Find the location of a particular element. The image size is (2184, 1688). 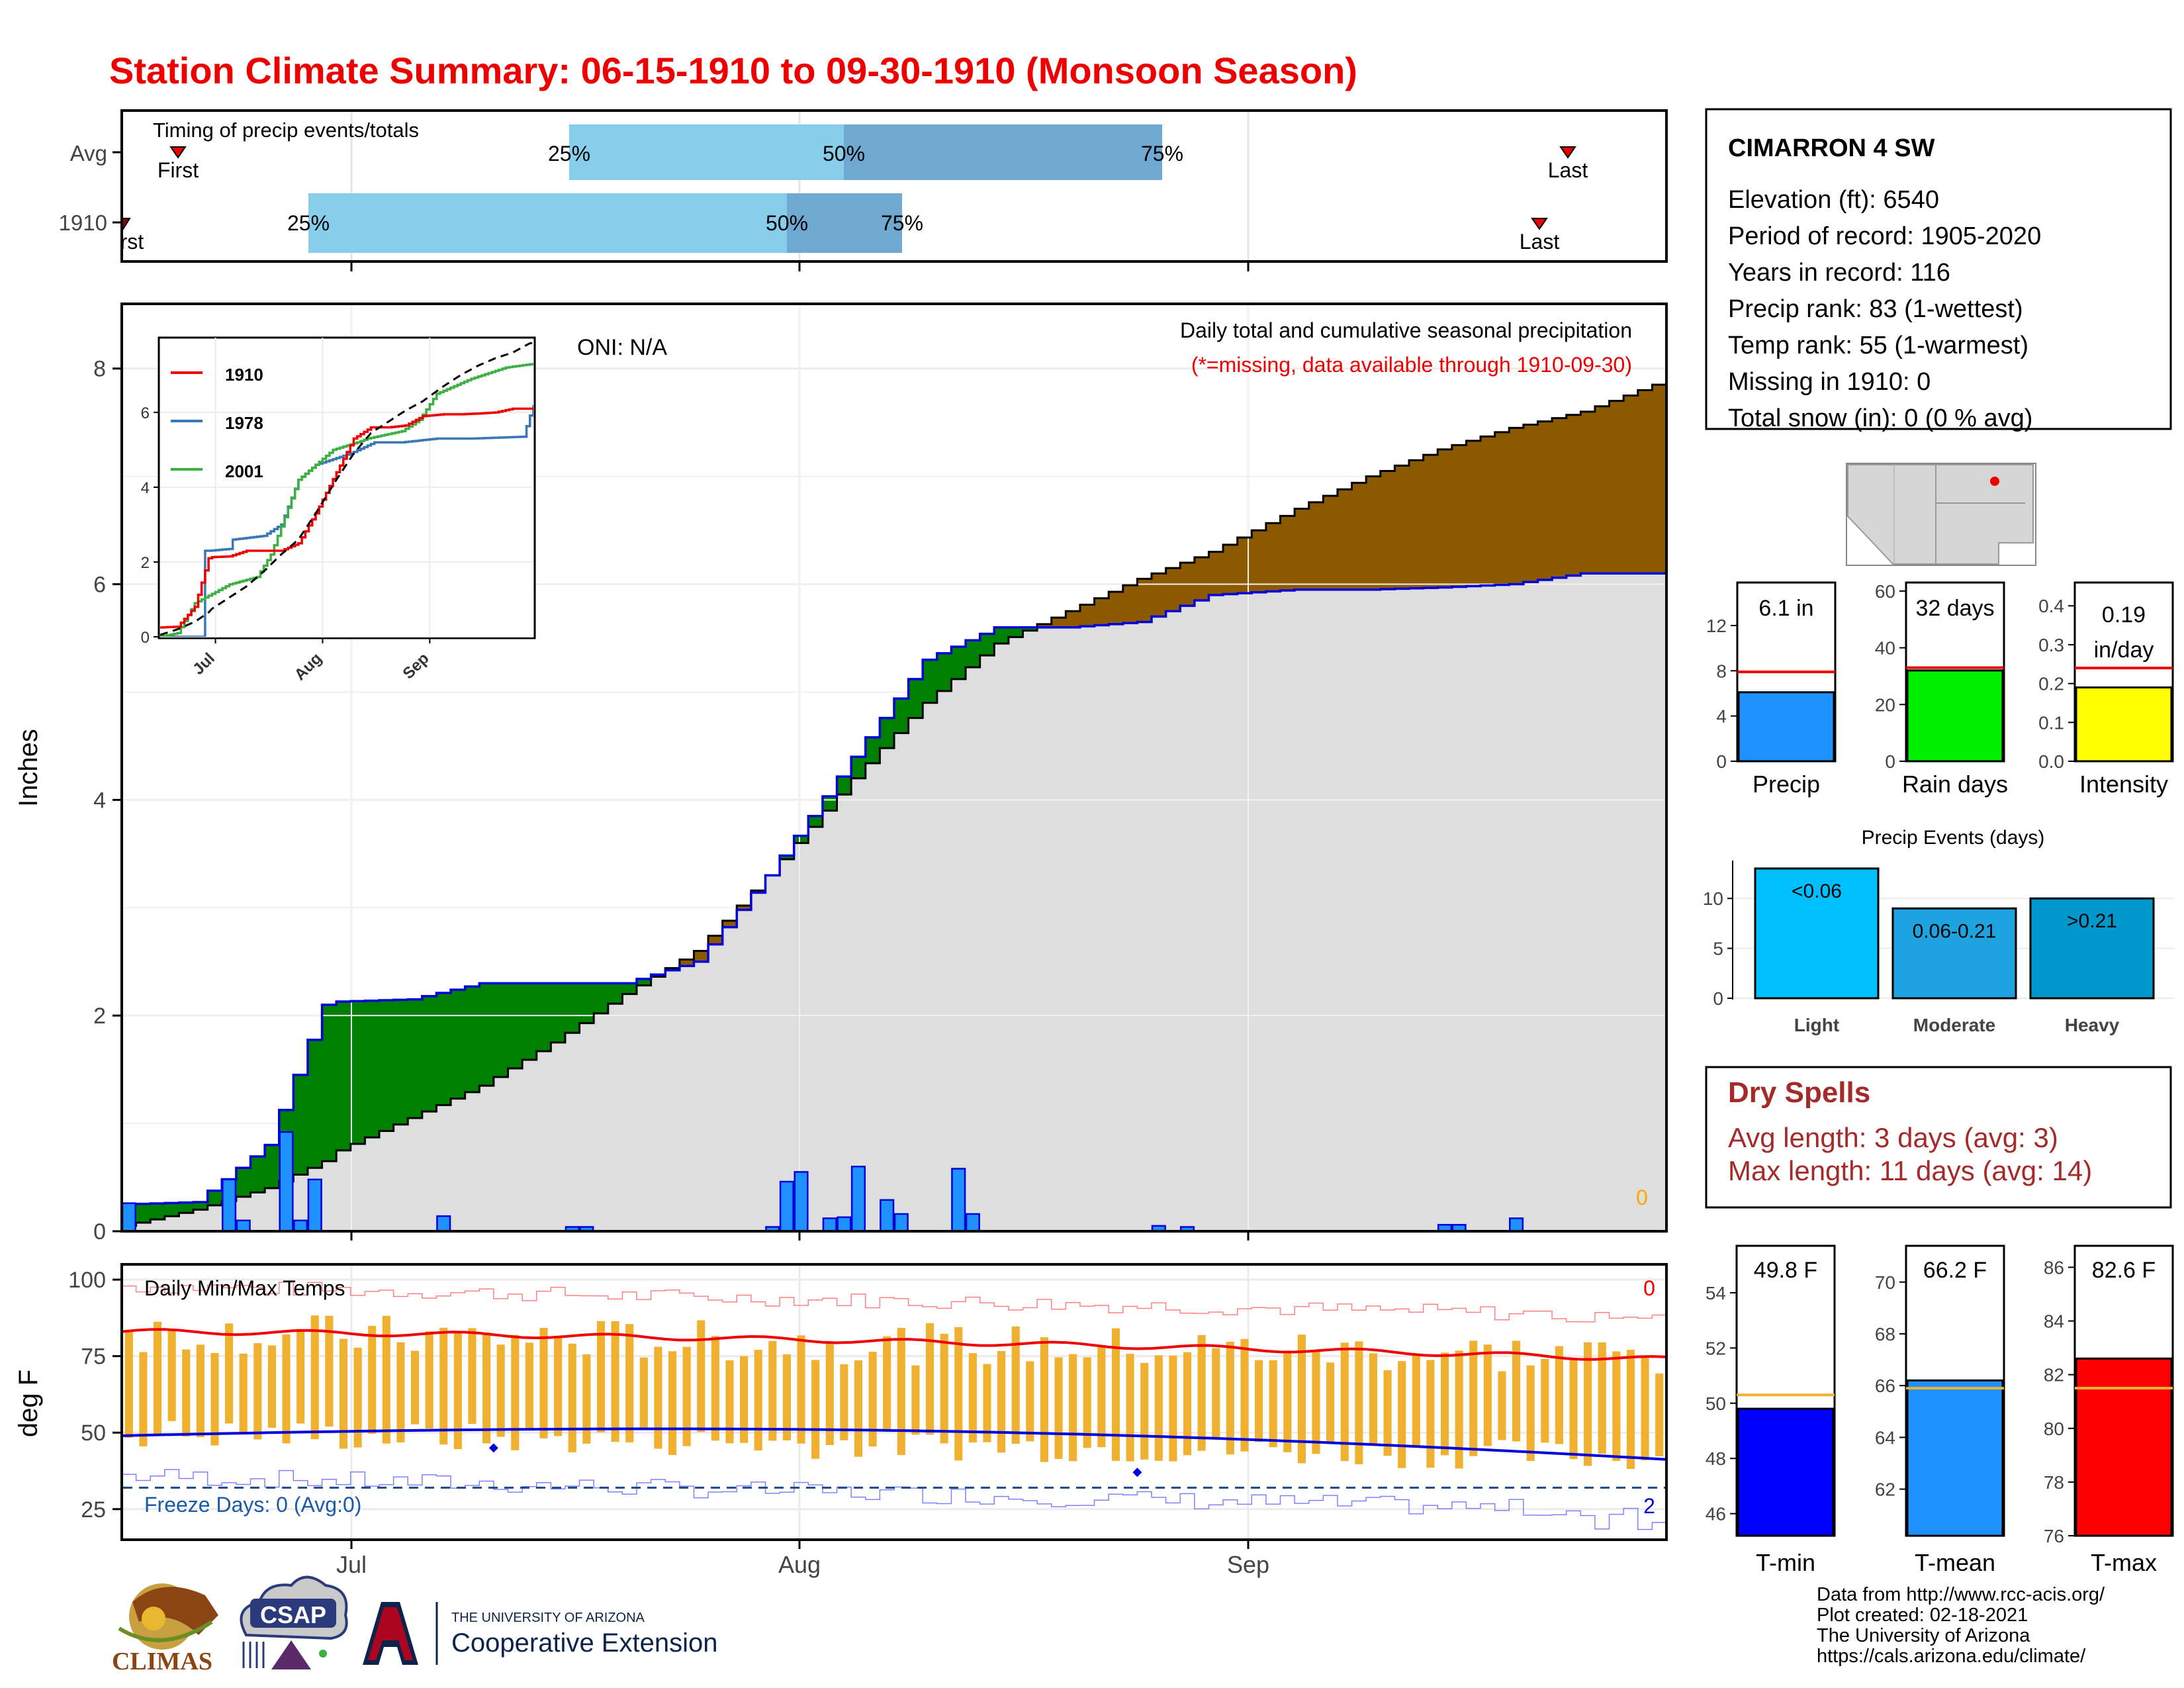

intensity-unit: in/day is located at coordinates (2124, 650).